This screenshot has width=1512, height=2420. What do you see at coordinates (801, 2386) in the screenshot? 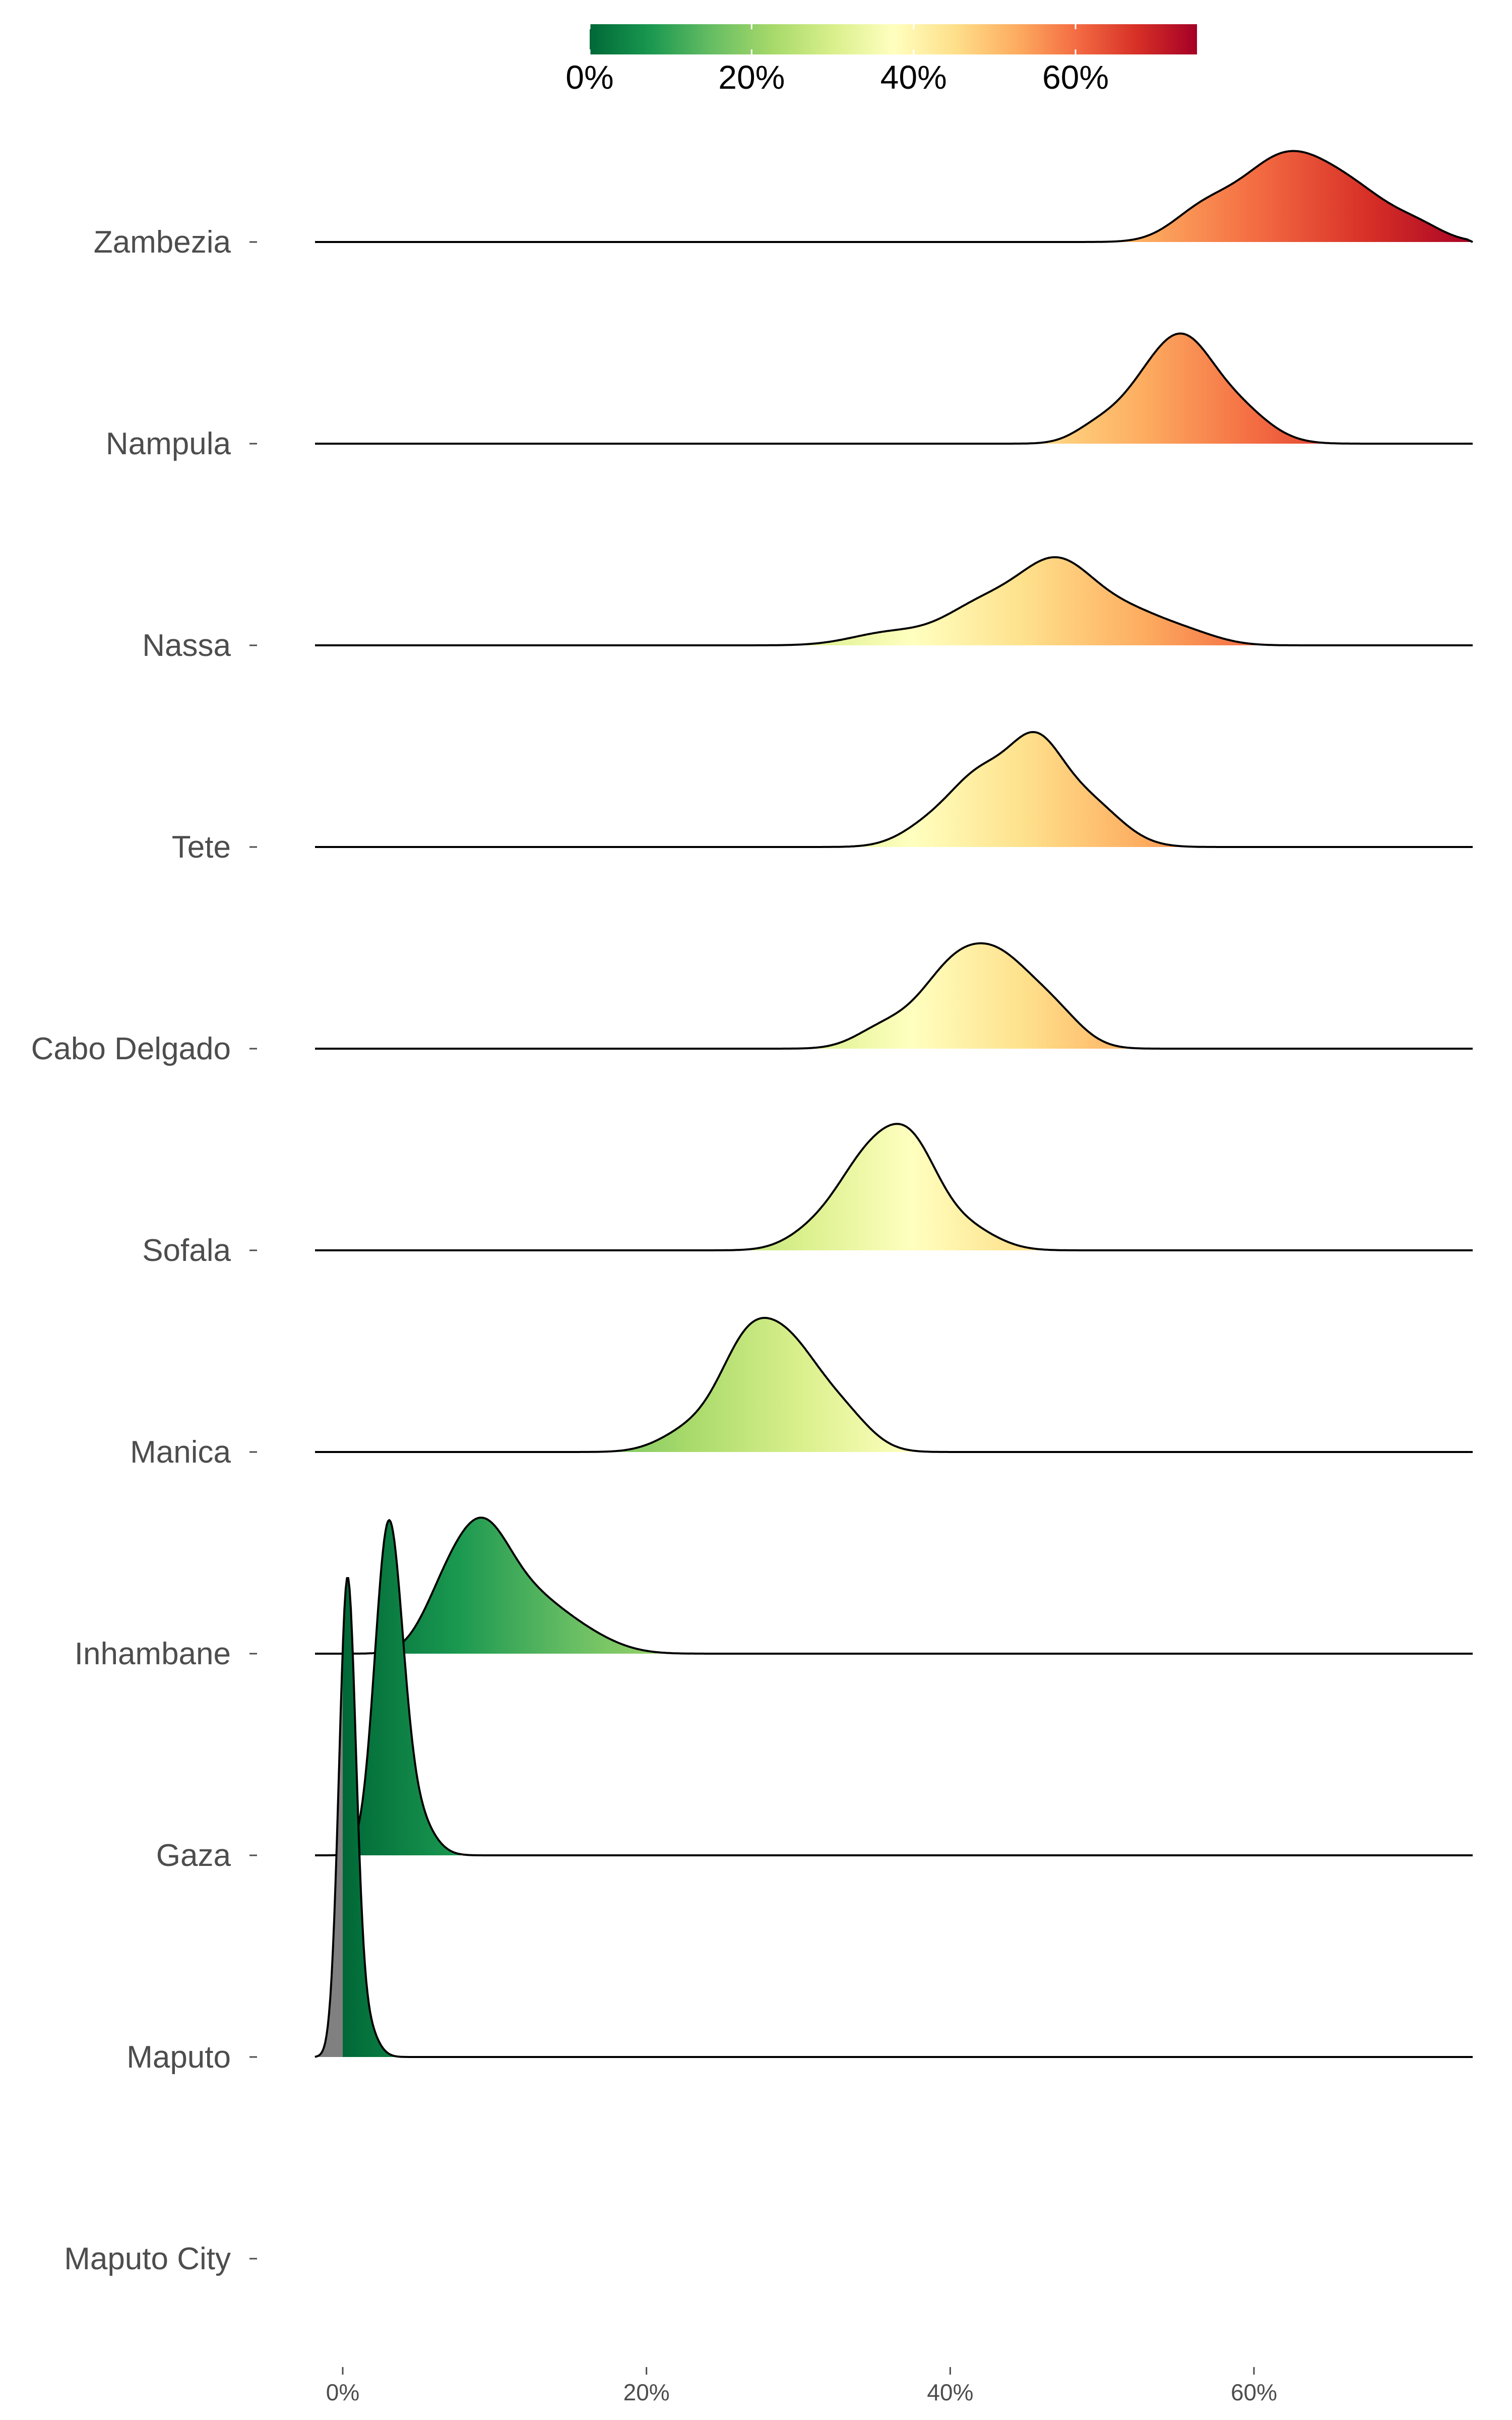
I see `x-axis: 0% 20% 40% 60%` at bounding box center [801, 2386].